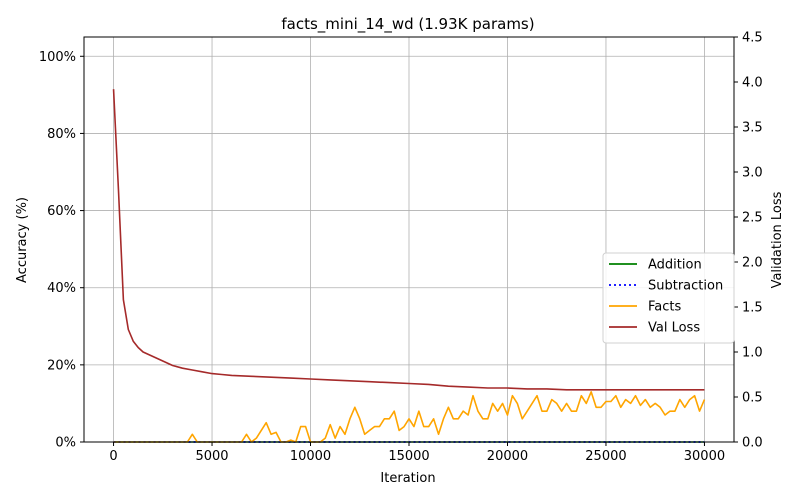 The width and height of the screenshot is (800, 500). What do you see at coordinates (61, 211) in the screenshot?
I see `y-tick-label: 60%` at bounding box center [61, 211].